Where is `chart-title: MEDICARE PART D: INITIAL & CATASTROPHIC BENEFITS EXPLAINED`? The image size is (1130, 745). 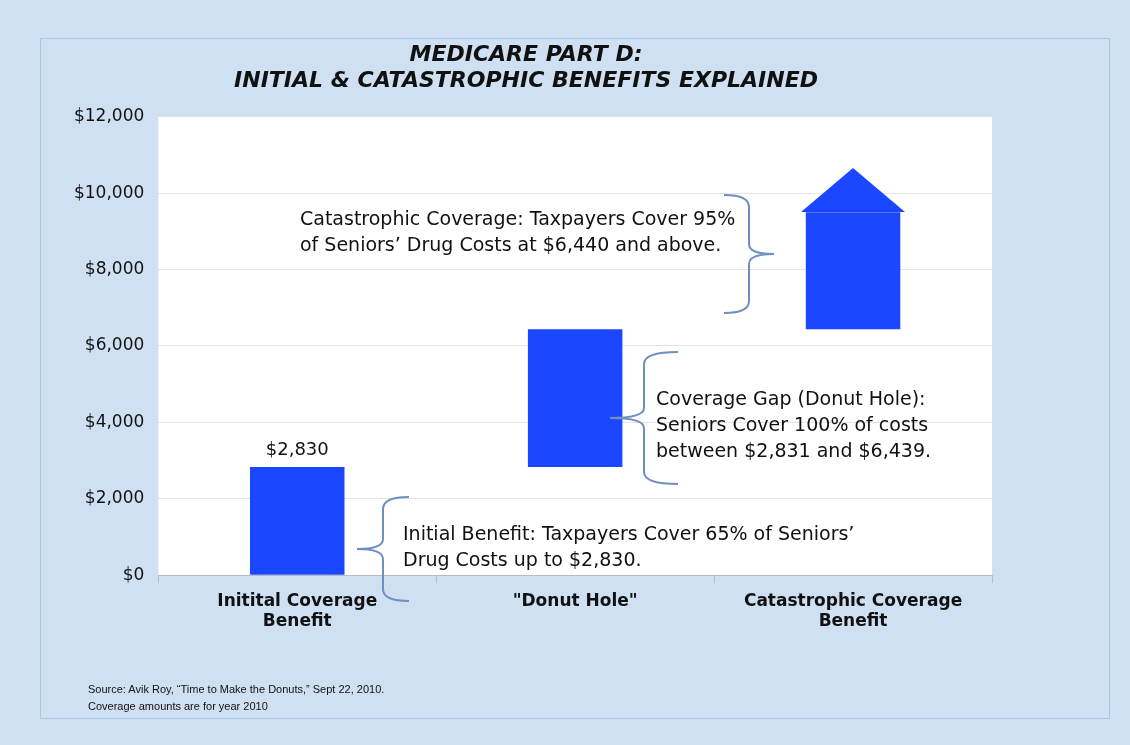
chart-title: MEDICARE PART D: INITIAL & CATASTROPHIC BENEFITS EXPLAINED is located at coordinates (526, 66).